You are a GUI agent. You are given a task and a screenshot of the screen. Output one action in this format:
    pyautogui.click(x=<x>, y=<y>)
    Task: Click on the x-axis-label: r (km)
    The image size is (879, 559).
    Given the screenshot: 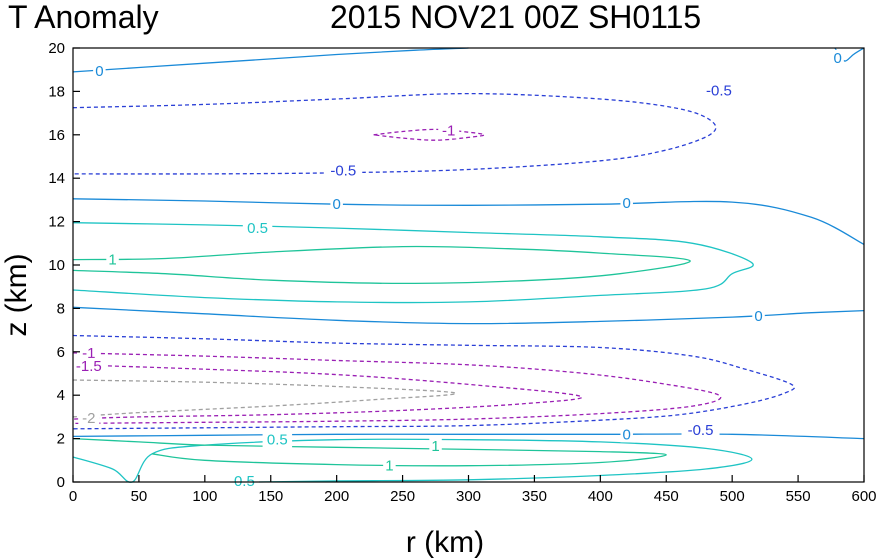 What is the action you would take?
    pyautogui.click(x=445, y=542)
    